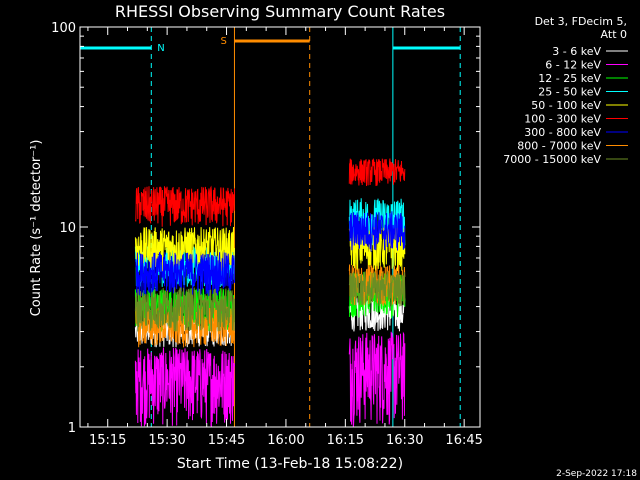 The width and height of the screenshot is (640, 480). I want to click on legend-label: 6 - 12 keV, so click(573, 65).